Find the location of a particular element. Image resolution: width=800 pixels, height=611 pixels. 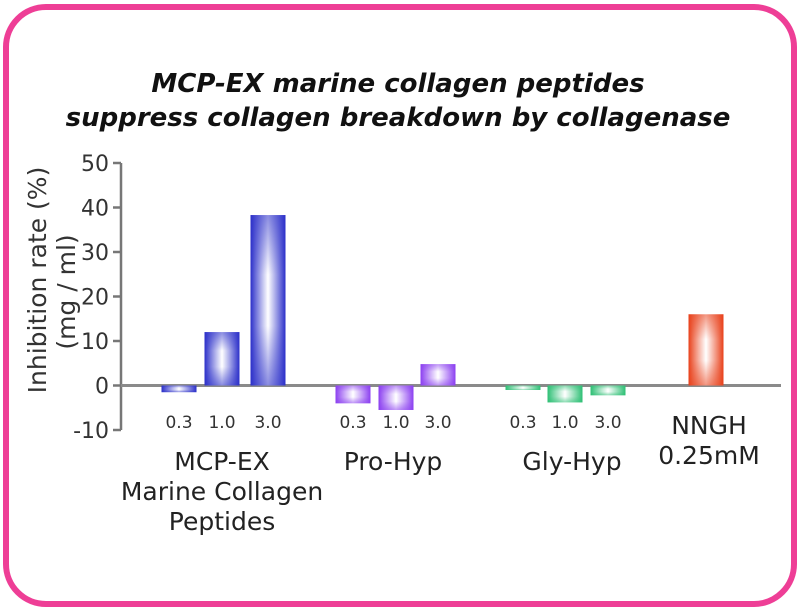

y-tick-label: 0 is located at coordinates (102, 387).